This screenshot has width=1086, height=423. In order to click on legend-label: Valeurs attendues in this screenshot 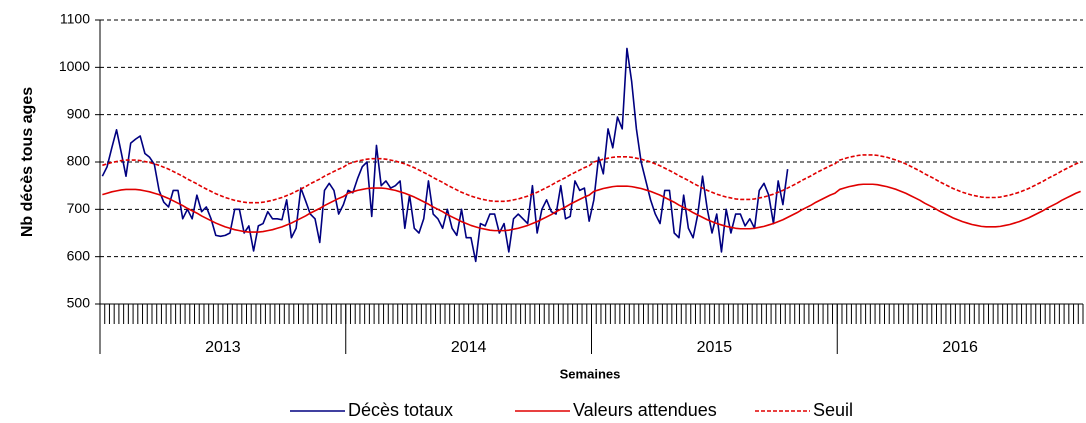, I will do `click(645, 410)`.